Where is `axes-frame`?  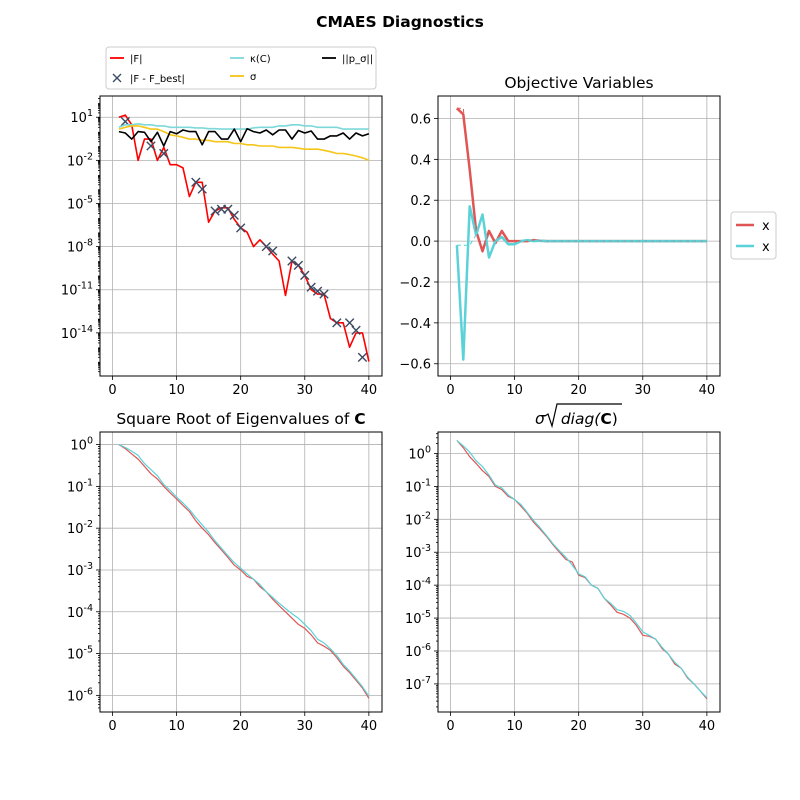 axes-frame is located at coordinates (579, 572).